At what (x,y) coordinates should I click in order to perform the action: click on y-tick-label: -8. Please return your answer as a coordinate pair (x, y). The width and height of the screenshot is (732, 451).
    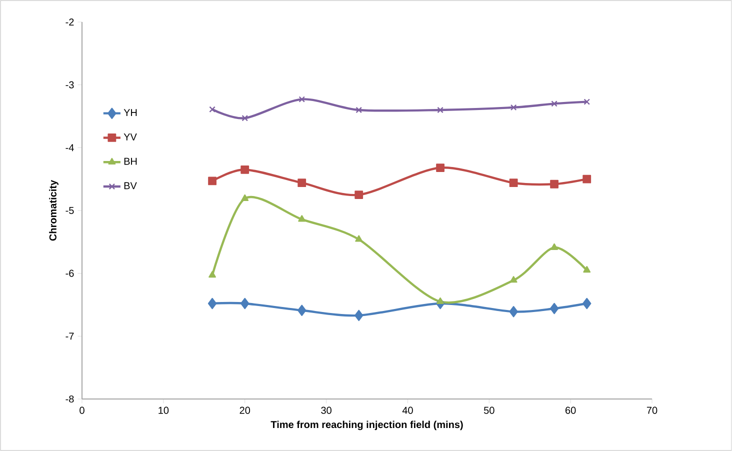
    Looking at the image, I should click on (70, 399).